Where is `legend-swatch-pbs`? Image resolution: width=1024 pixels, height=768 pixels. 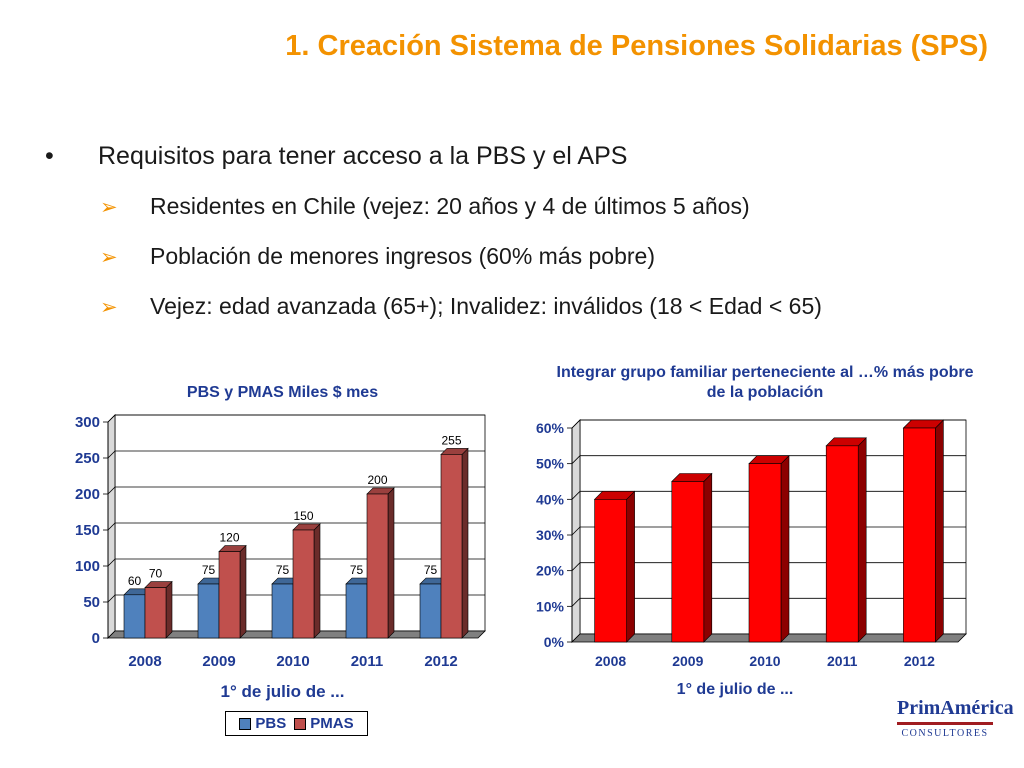 legend-swatch-pbs is located at coordinates (245, 723).